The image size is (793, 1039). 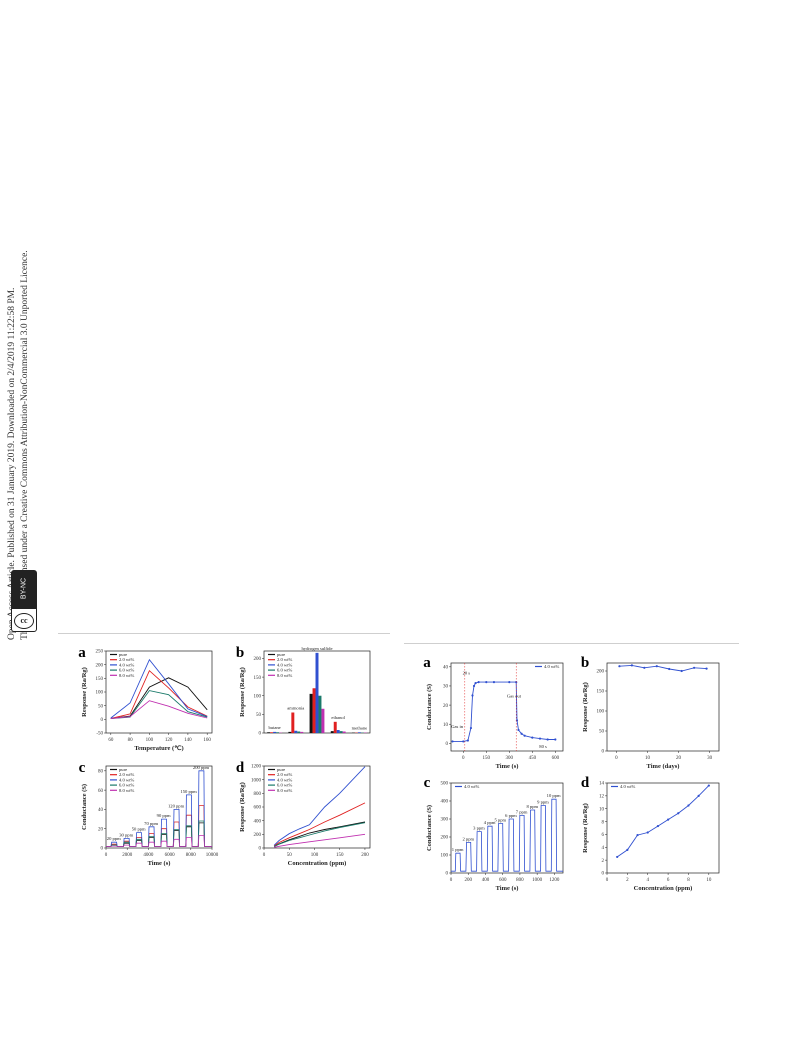 What do you see at coordinates (668, 880) in the screenshot?
I see `x-tick-label: 6` at bounding box center [668, 880].